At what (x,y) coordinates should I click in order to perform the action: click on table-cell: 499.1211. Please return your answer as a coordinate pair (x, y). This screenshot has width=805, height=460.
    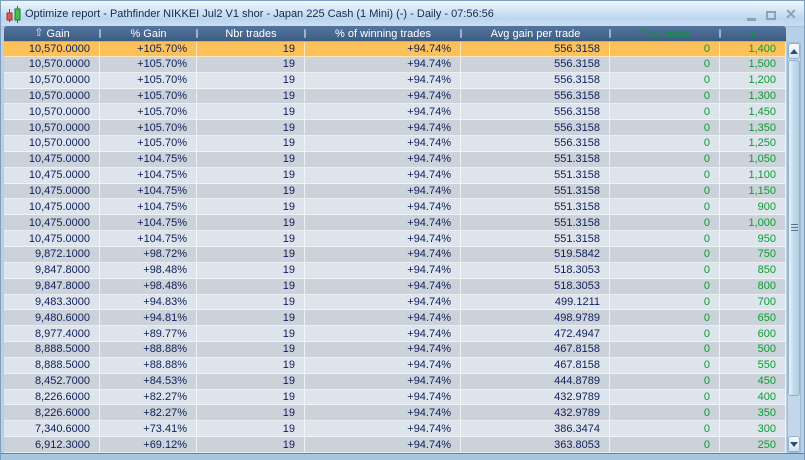
    Looking at the image, I should click on (535, 302).